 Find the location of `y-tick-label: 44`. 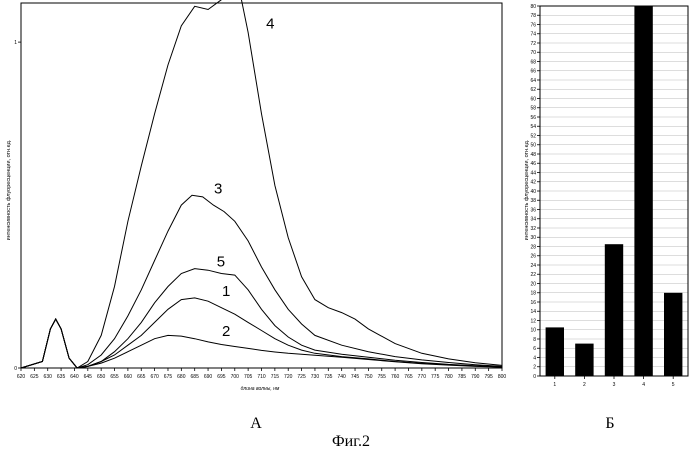

y-tick-label: 44 is located at coordinates (533, 173).